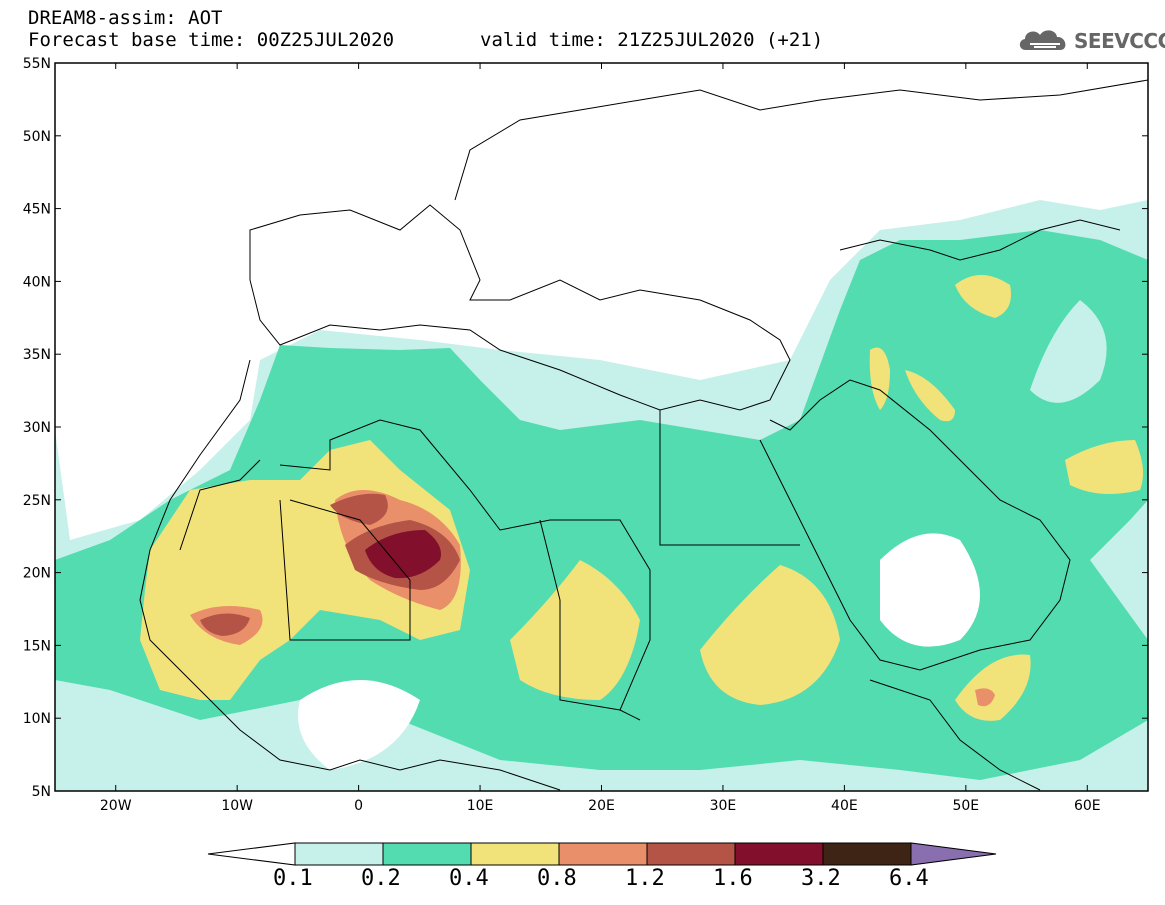  Describe the element at coordinates (37, 574) in the screenshot. I see `latitude-label: 20N` at that location.